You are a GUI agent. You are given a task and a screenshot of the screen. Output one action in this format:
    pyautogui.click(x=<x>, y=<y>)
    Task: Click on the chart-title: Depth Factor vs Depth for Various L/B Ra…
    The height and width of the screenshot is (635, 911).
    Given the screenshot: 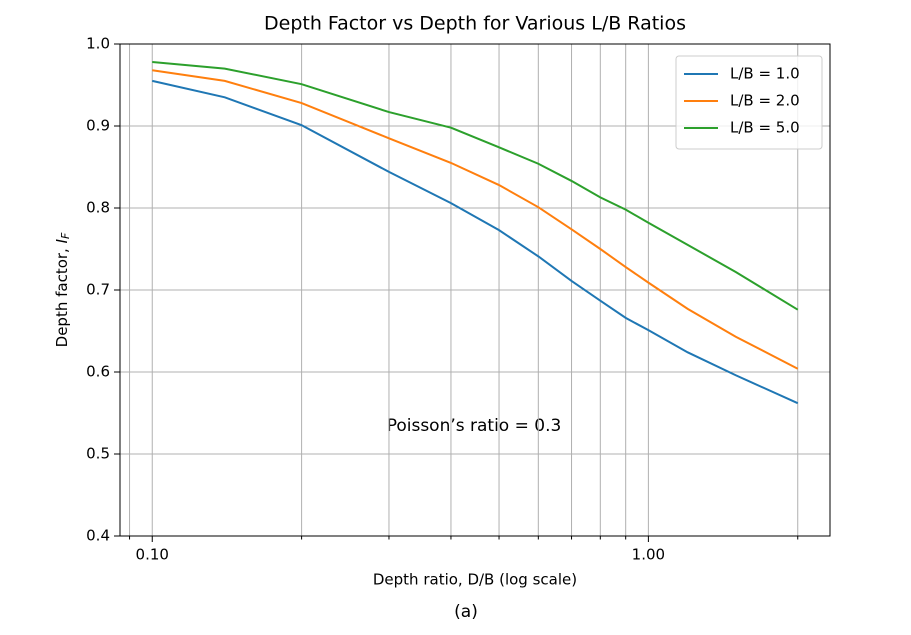 What is the action you would take?
    pyautogui.click(x=475, y=24)
    